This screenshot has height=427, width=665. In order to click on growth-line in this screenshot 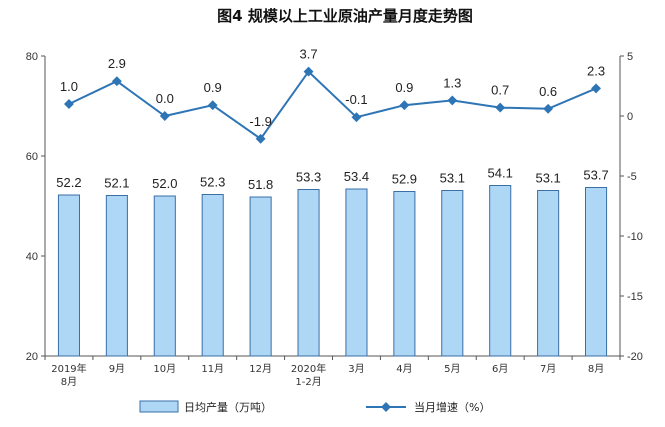, I will do `click(332, 105)`.